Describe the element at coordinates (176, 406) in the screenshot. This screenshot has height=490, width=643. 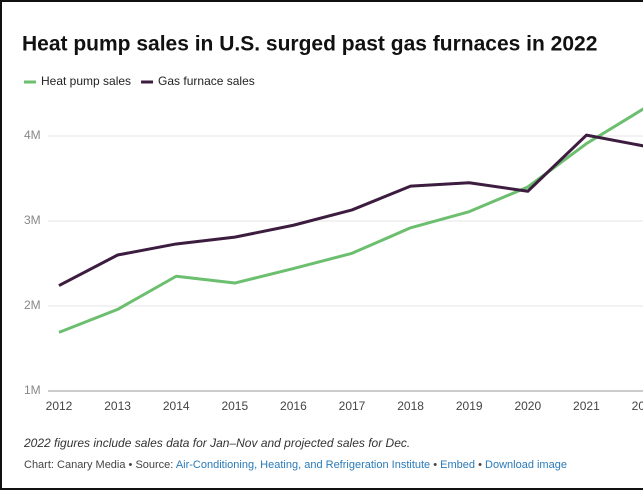
I see `x-tick-label: 2014` at that location.